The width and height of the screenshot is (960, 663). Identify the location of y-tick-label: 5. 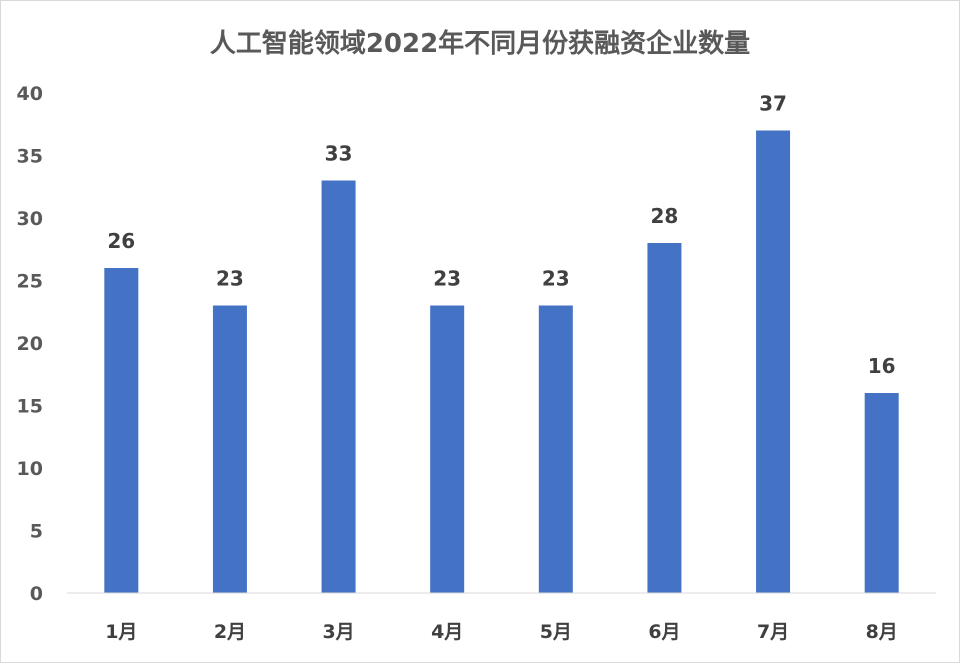
(36, 532).